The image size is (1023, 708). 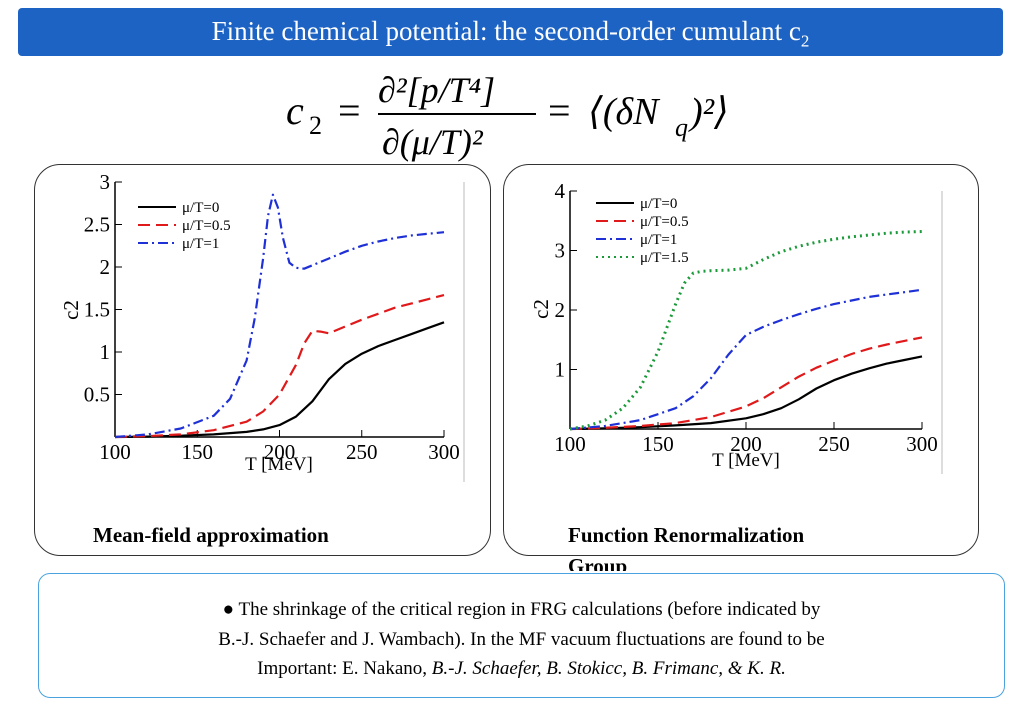 I want to click on slide-title-subscript: 2, so click(x=805, y=41).